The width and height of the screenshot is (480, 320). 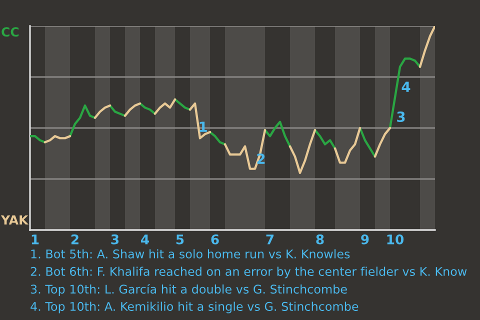 I want to click on x-tick-label: 10, so click(x=395, y=239).